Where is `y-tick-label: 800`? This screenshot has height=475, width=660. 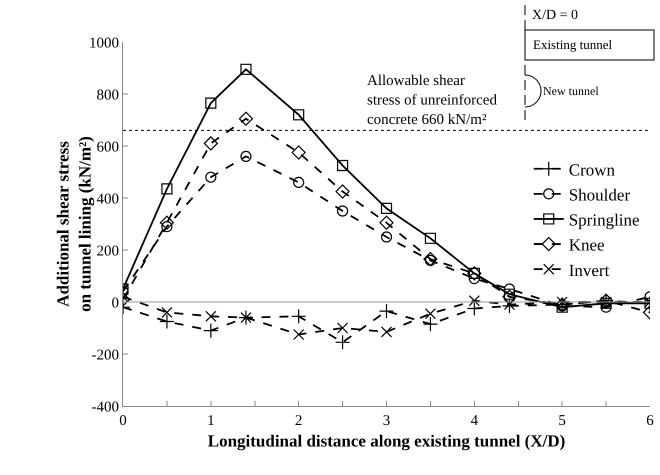
y-tick-label: 800 is located at coordinates (107, 95).